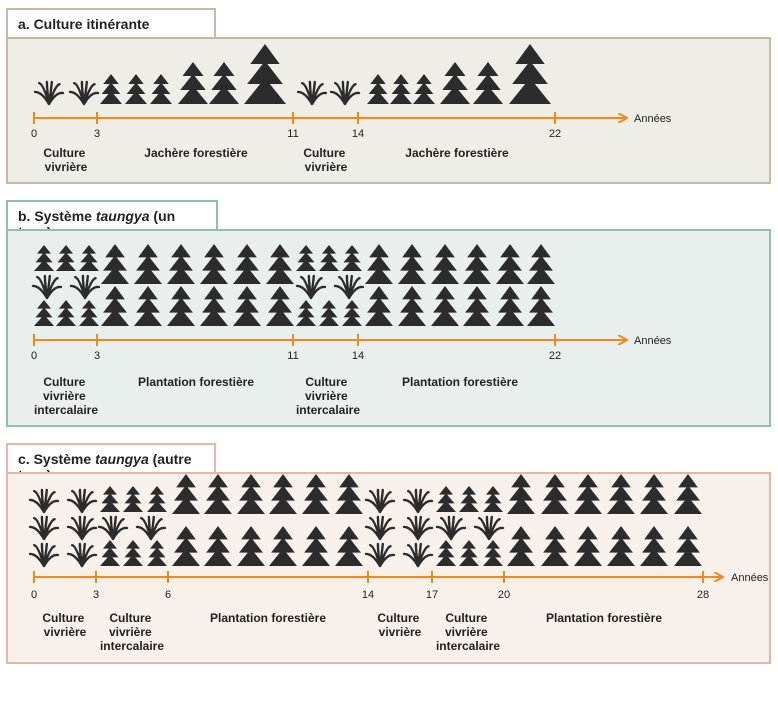 The width and height of the screenshot is (778, 708). What do you see at coordinates (703, 595) in the screenshot?
I see `panel-c-tick: 28` at bounding box center [703, 595].